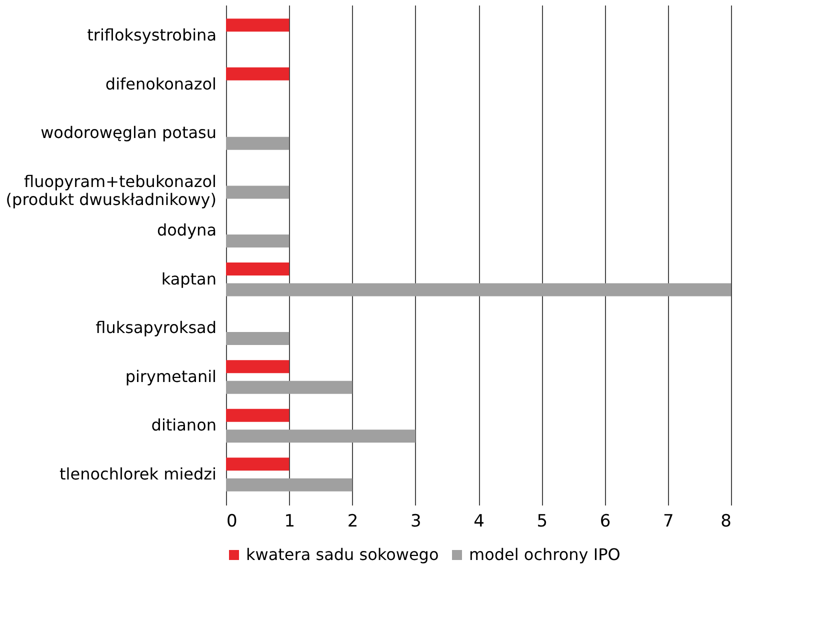  Describe the element at coordinates (186, 230) in the screenshot. I see `y-tick-label: dodyna` at that location.